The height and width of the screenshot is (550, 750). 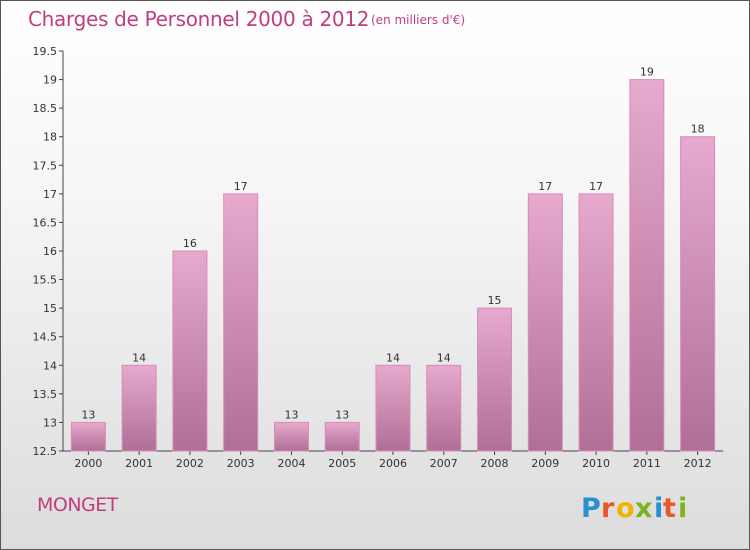 I want to click on bar-2012, so click(x=698, y=294).